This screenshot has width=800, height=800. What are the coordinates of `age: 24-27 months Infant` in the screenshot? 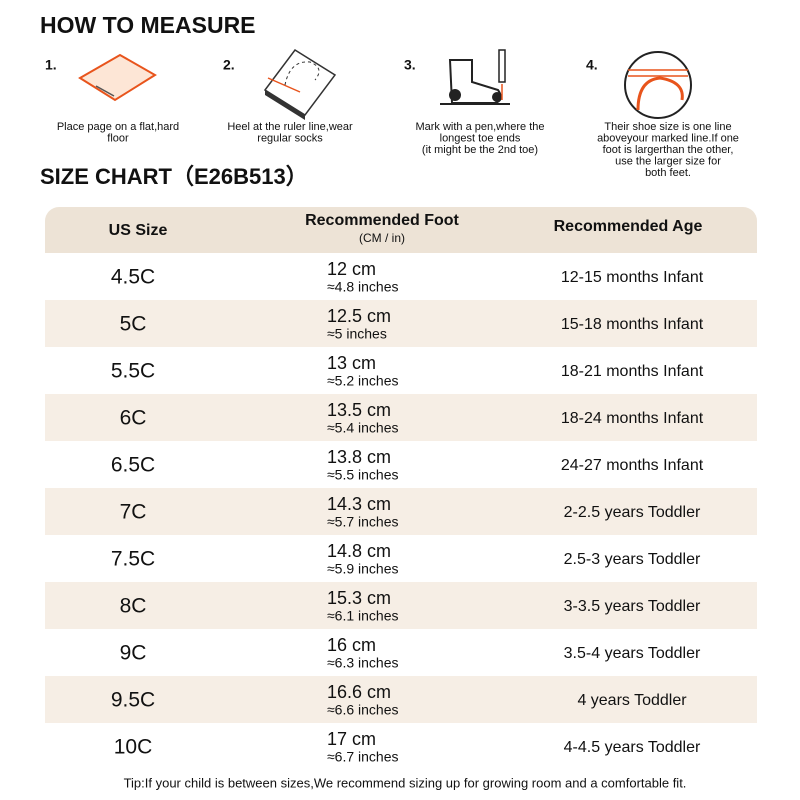 It's located at (632, 465).